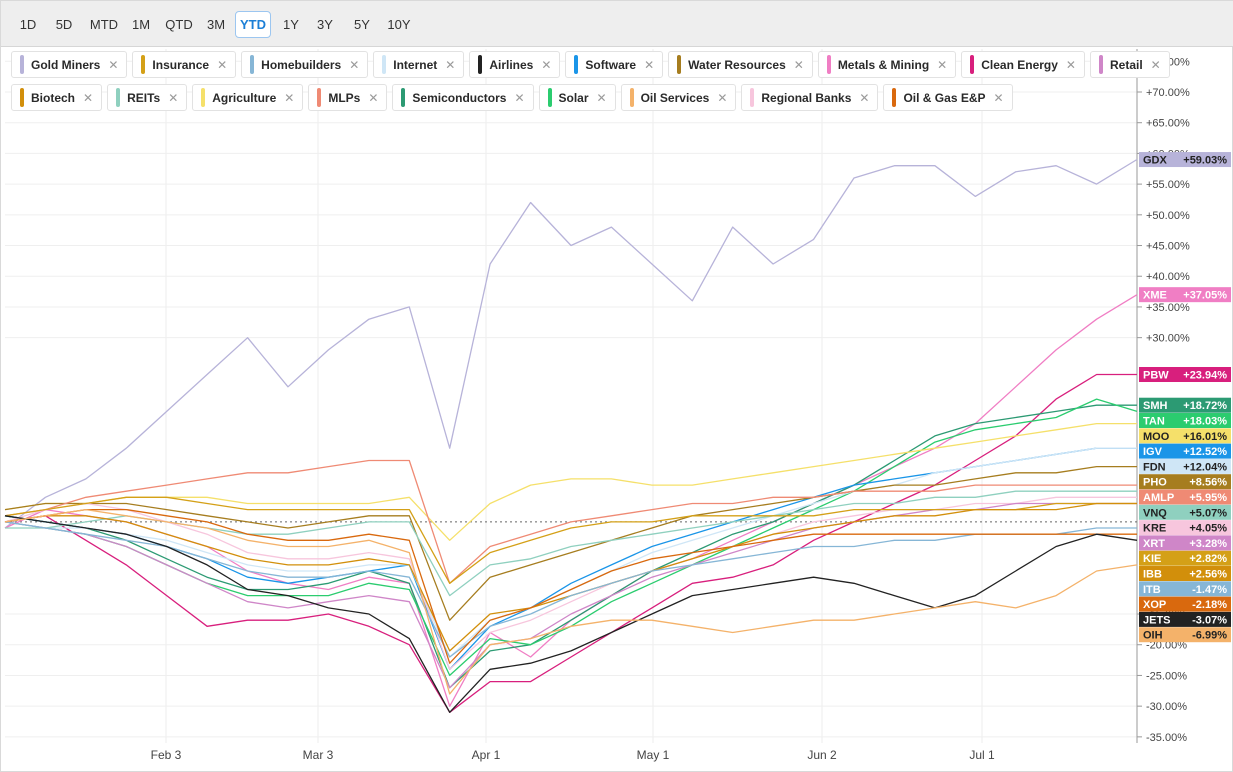 This screenshot has width=1233, height=772. I want to click on legend-chip: Agriculture ✕, so click(248, 97).